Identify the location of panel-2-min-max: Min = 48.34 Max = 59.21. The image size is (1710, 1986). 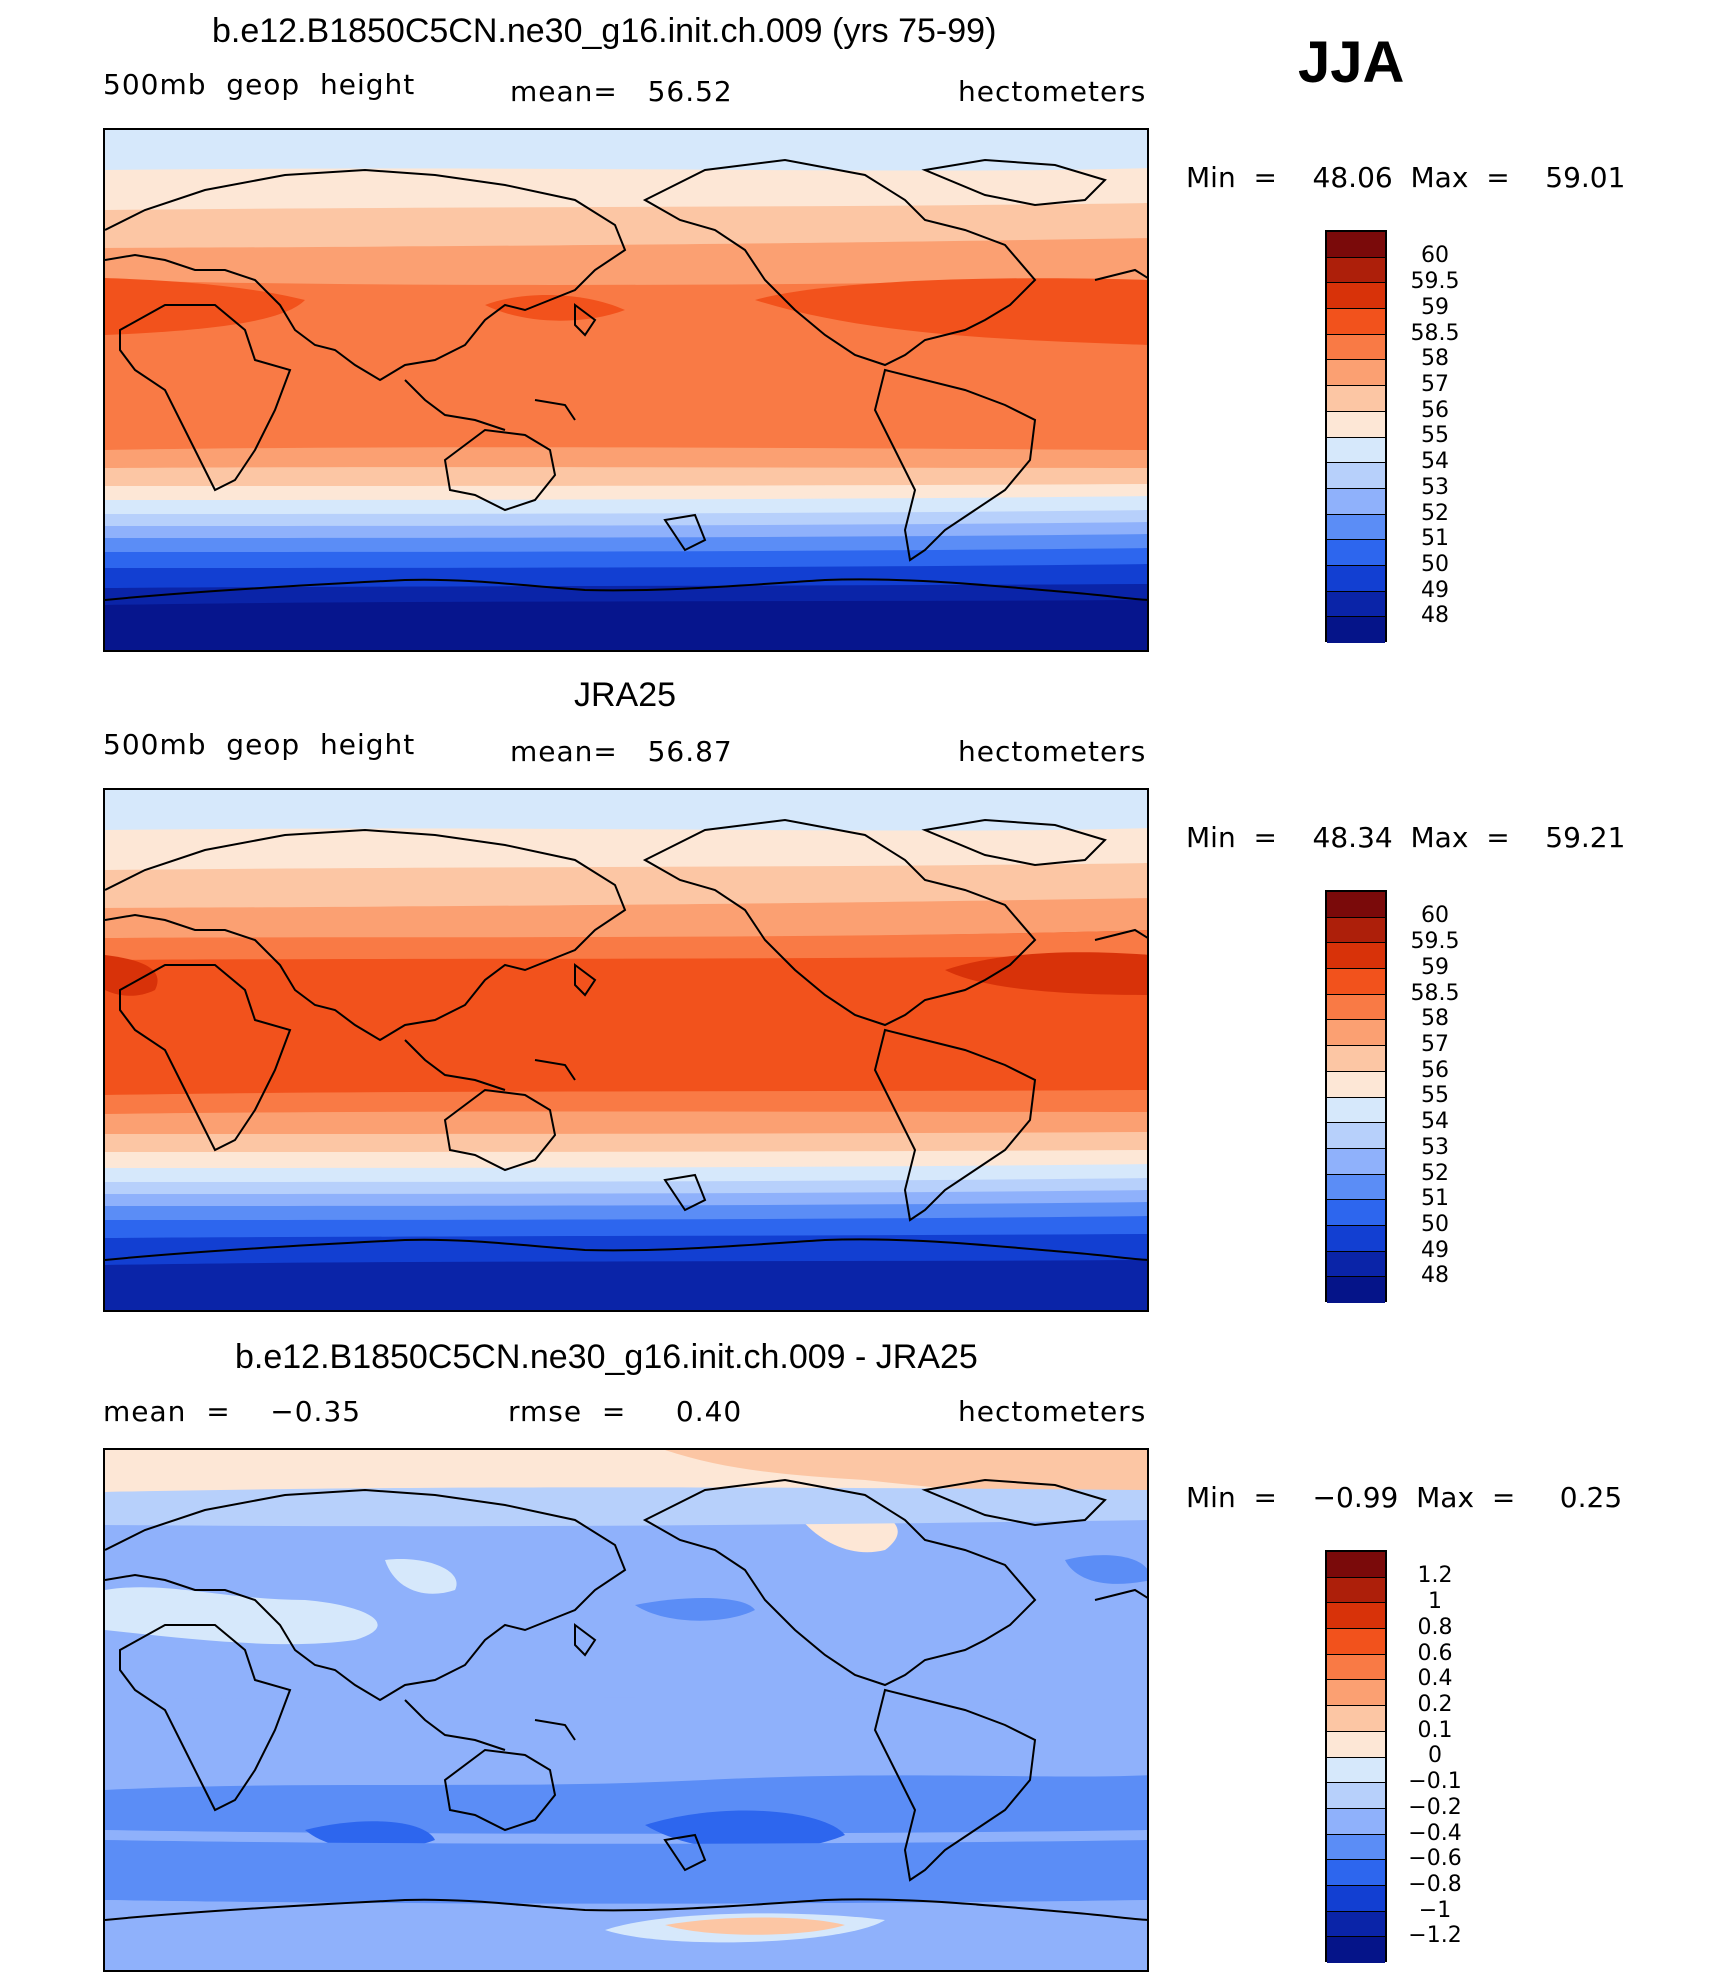
(1406, 837).